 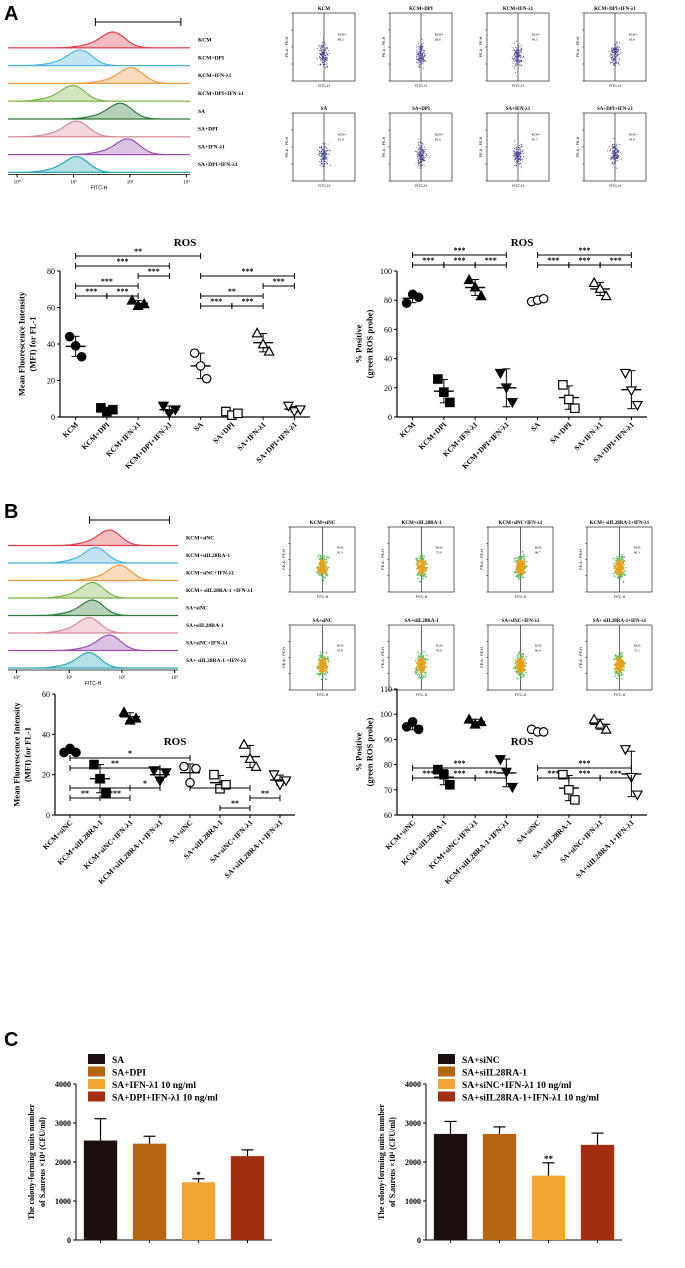 What do you see at coordinates (46, 734) in the screenshot?
I see `y-tick-label: 40` at bounding box center [46, 734].